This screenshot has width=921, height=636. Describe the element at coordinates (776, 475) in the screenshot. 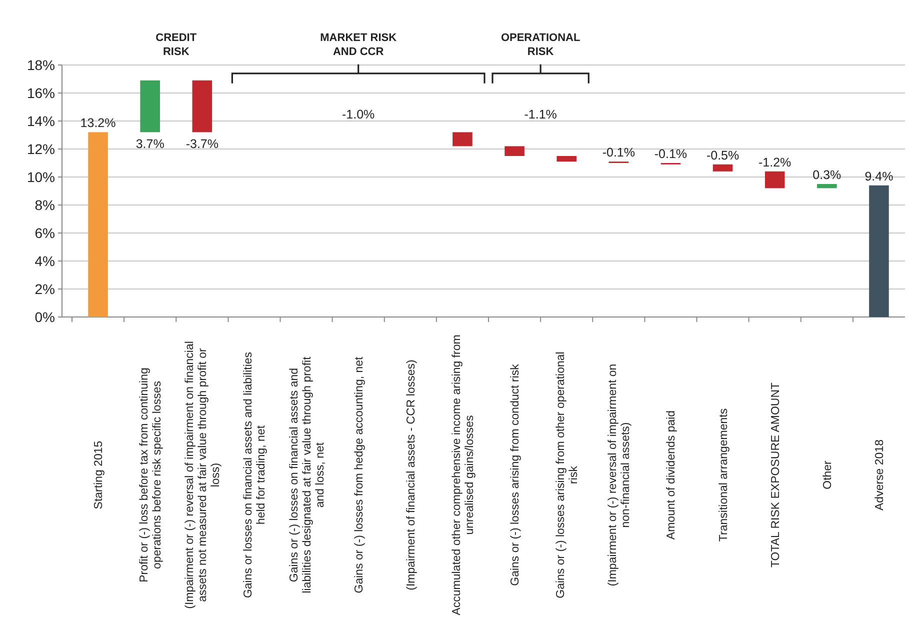

I see `x-tick-label: TOTAL RISK EXPOSURE AMOUNT` at that location.